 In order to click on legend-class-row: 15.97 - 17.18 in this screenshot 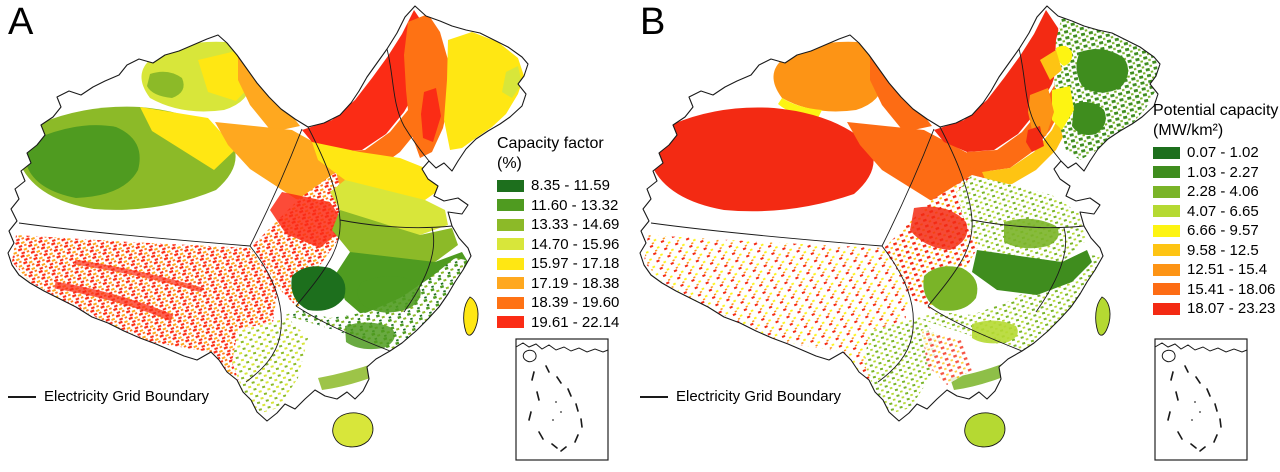, I will do `click(564, 264)`.